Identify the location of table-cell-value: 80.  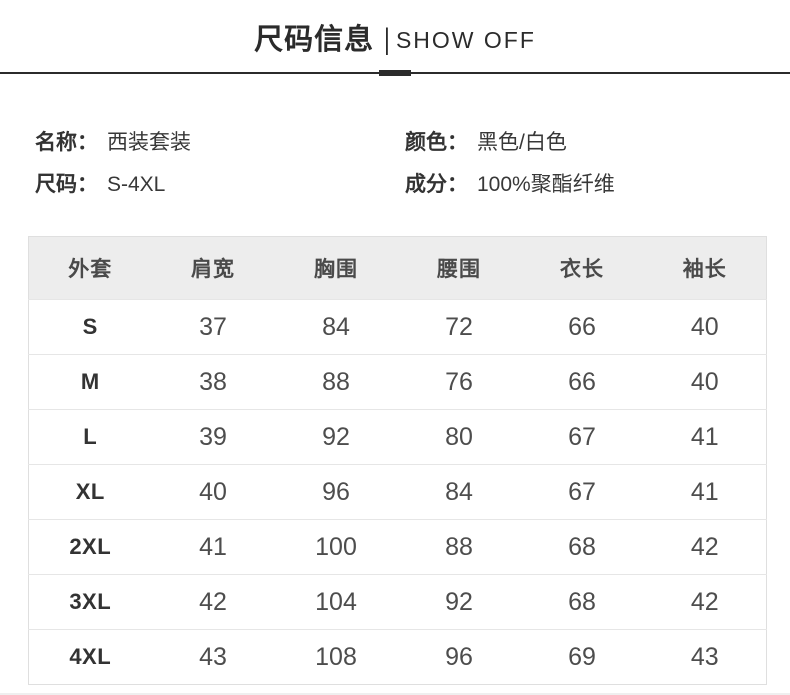
(459, 437).